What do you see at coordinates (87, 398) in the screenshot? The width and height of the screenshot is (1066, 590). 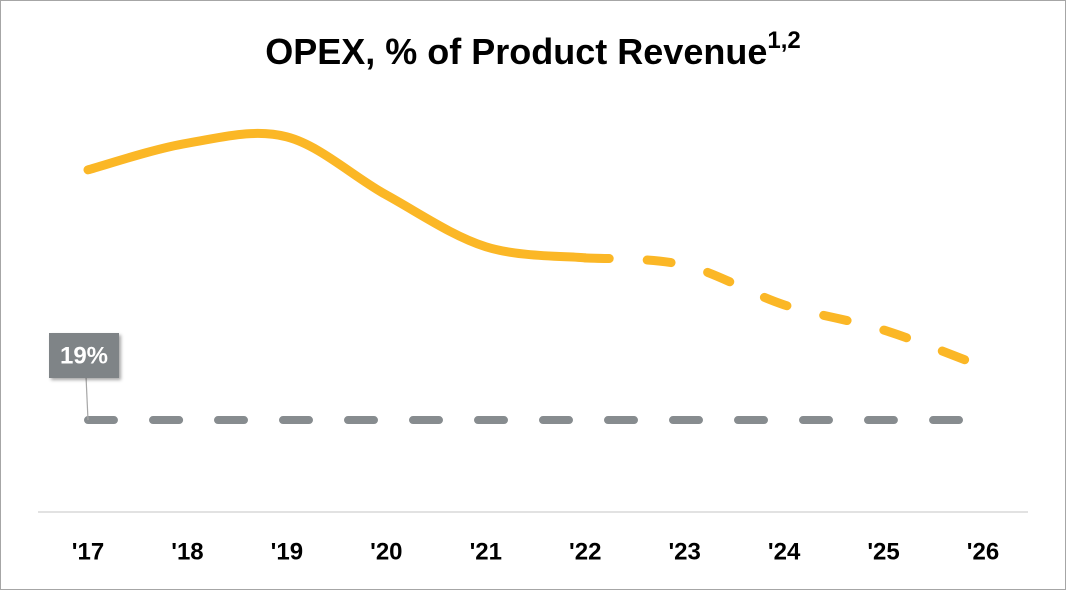 I see `label-leader` at bounding box center [87, 398].